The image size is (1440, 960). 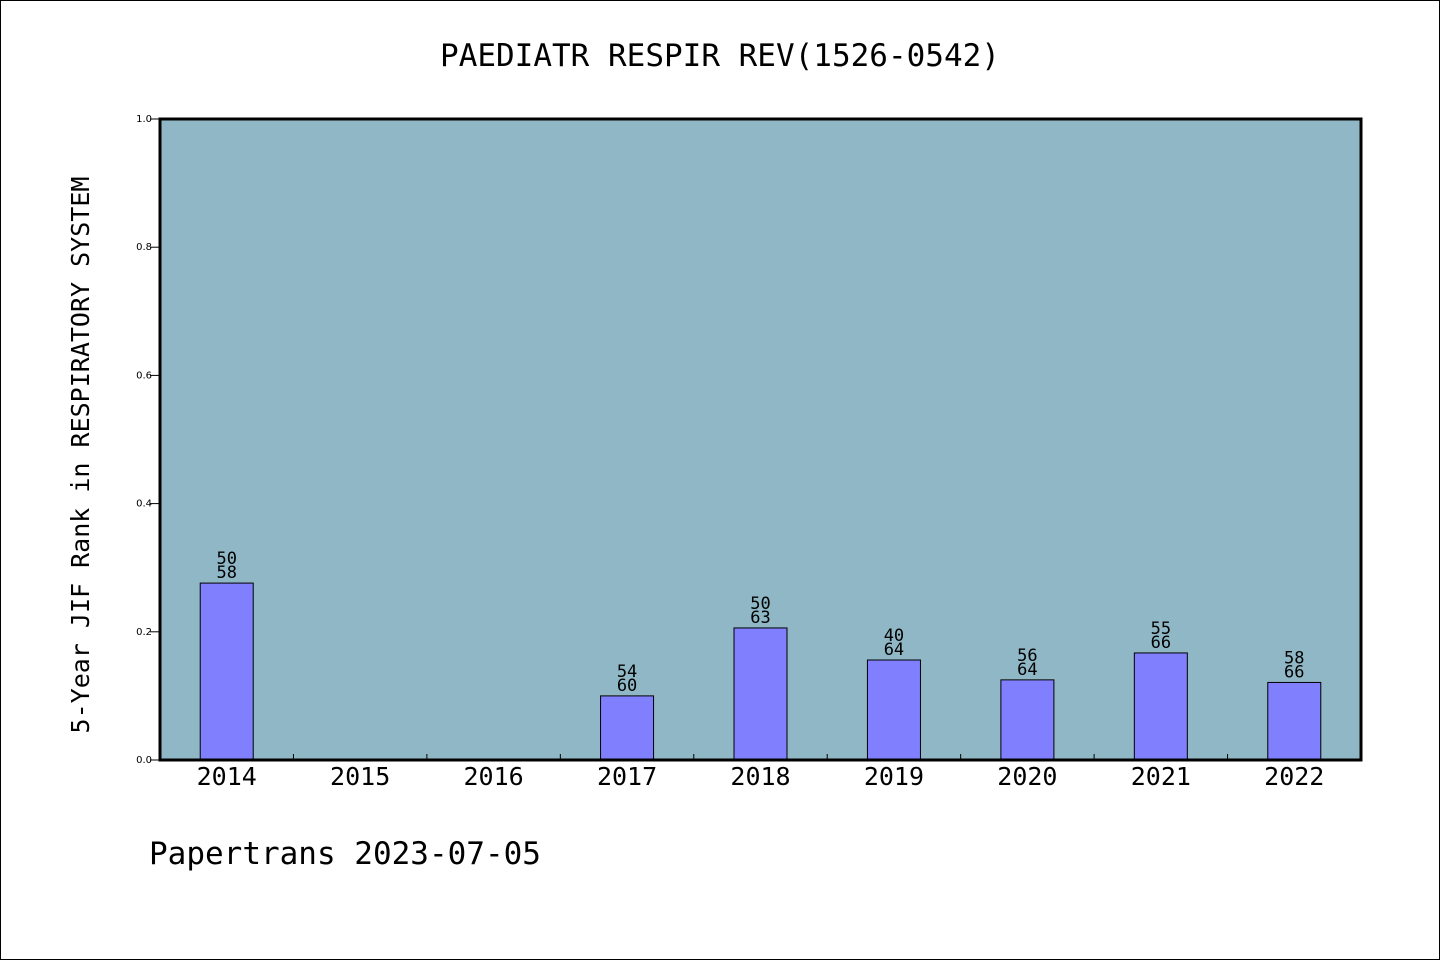 I want to click on y-tick-label: 0.8, so click(x=144, y=247).